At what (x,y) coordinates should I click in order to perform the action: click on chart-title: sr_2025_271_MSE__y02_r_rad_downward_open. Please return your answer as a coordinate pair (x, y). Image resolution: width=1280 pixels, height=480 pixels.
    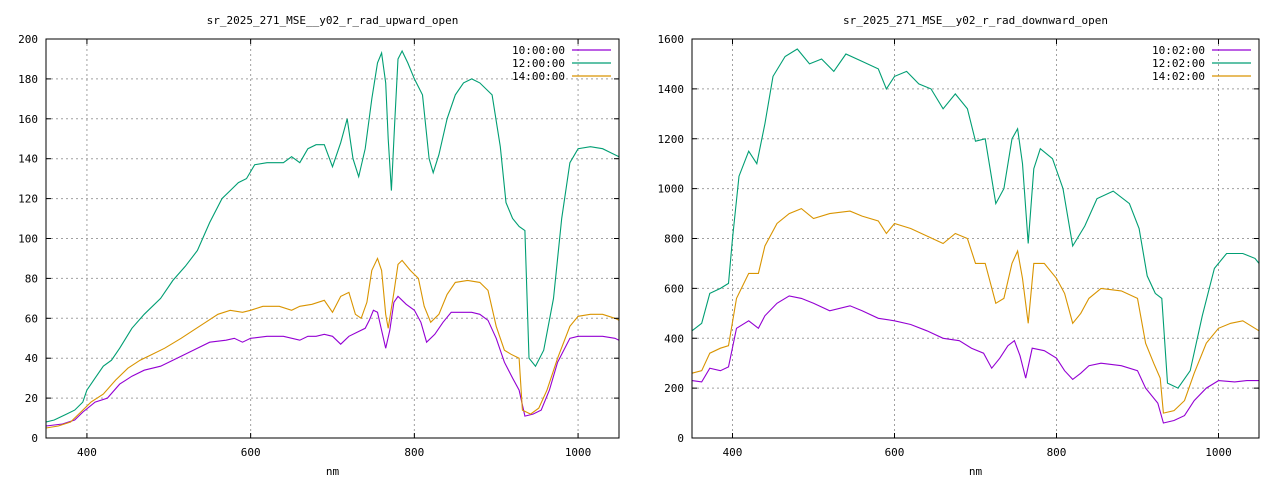
    Looking at the image, I should click on (975, 20).